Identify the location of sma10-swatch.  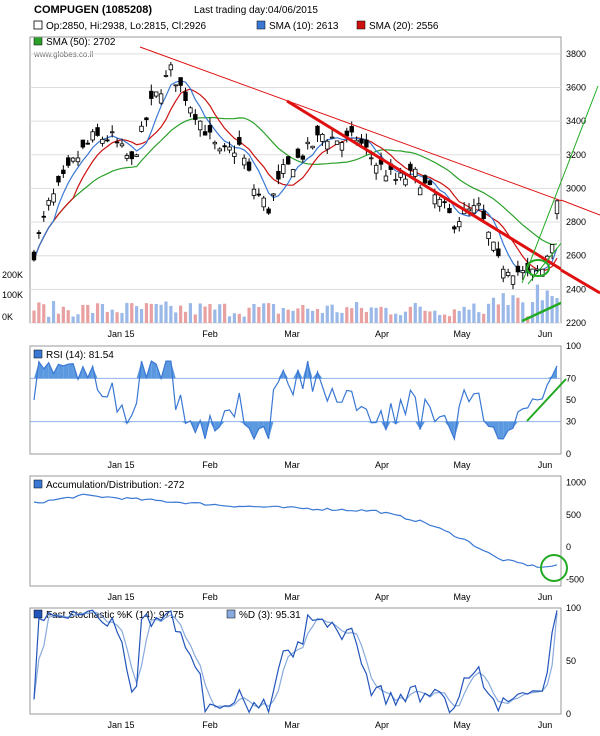
(261, 25).